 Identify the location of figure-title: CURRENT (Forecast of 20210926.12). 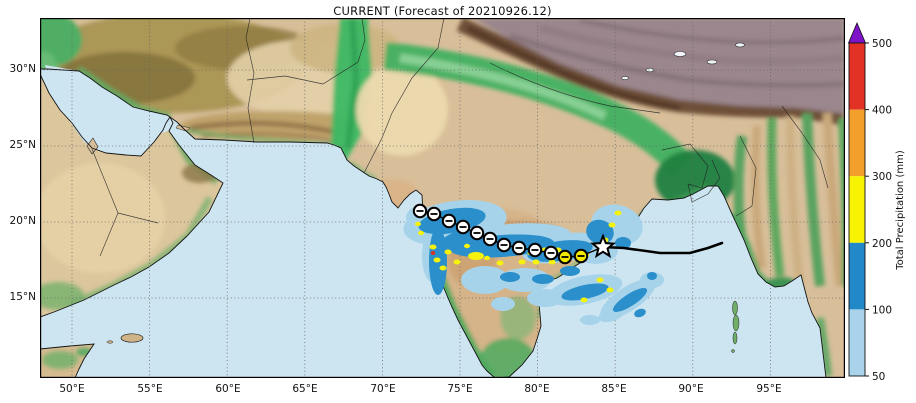
(442, 11).